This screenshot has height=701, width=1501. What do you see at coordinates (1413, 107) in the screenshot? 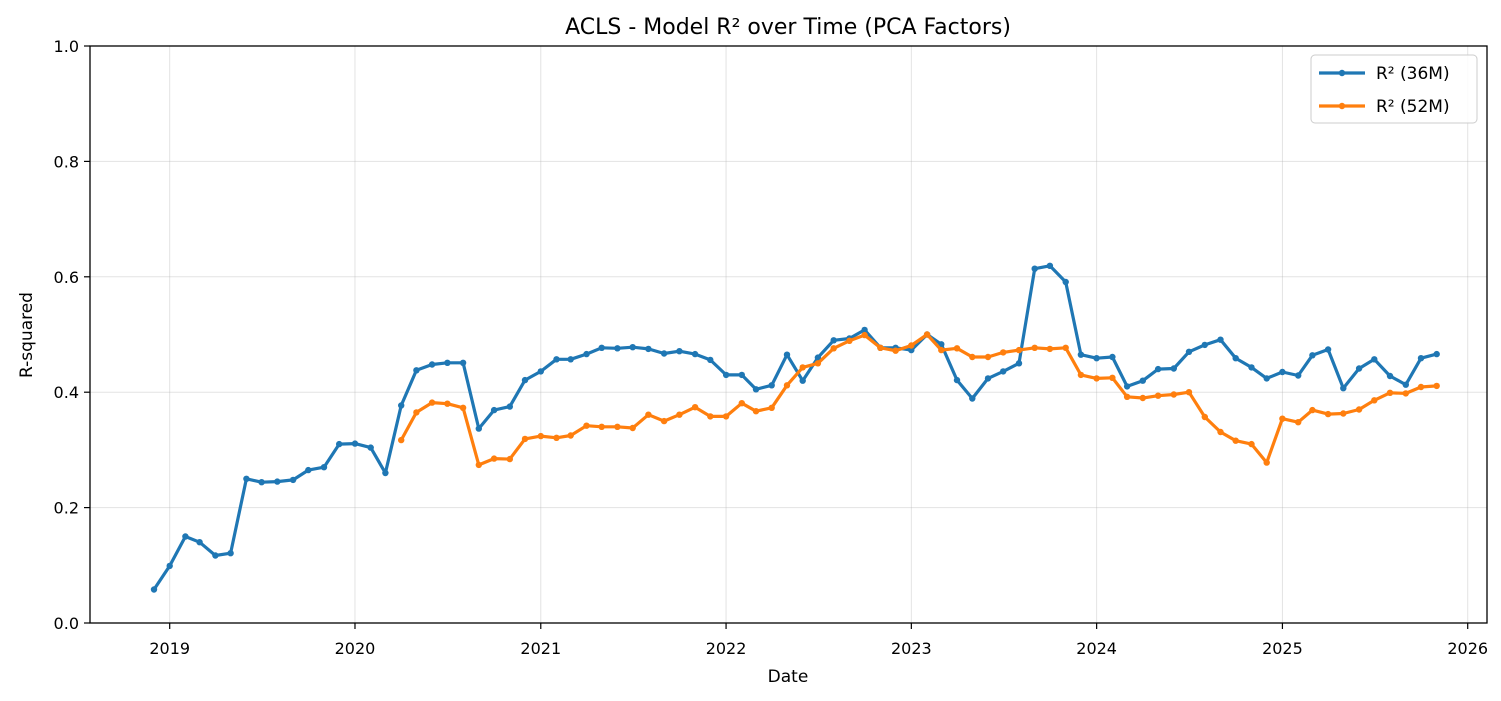
I see `legend-label-52m: R² (52M)` at bounding box center [1413, 107].